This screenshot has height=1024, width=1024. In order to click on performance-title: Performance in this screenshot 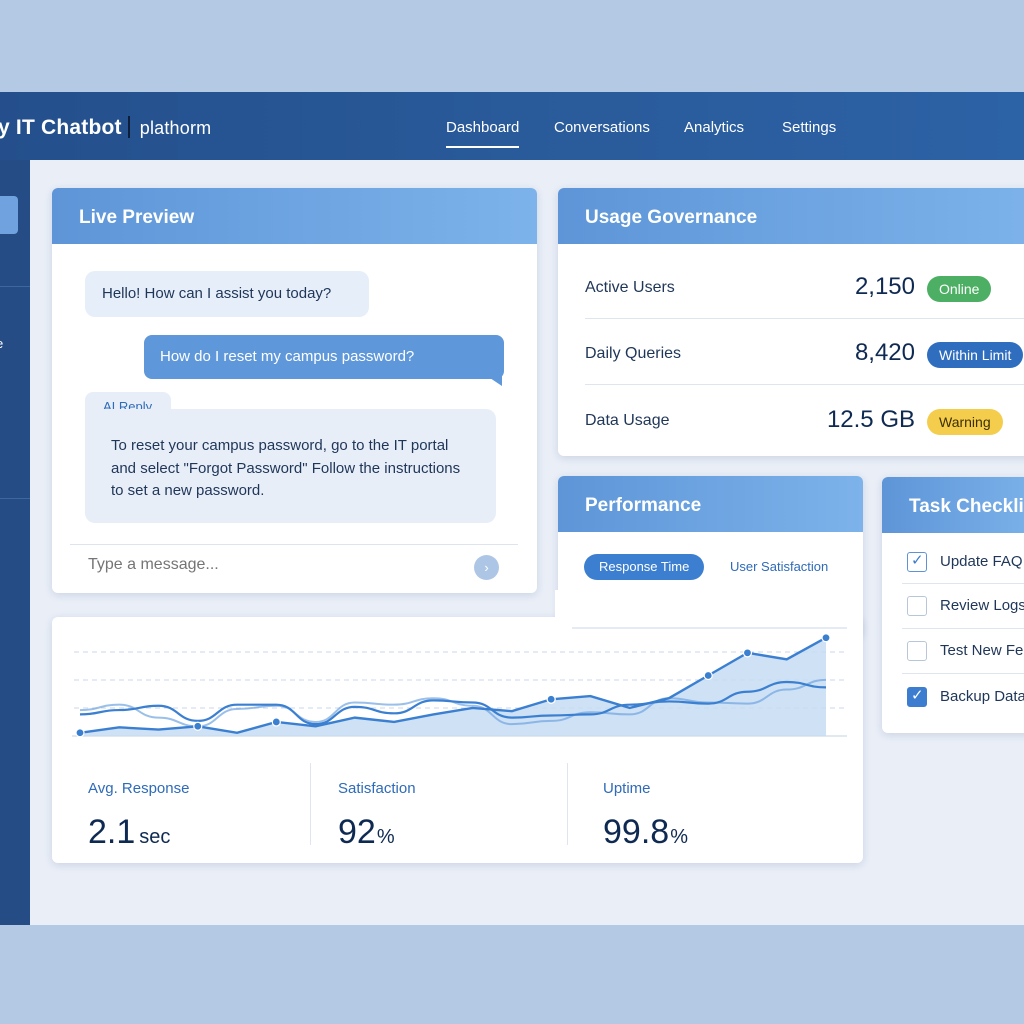, I will do `click(710, 504)`.